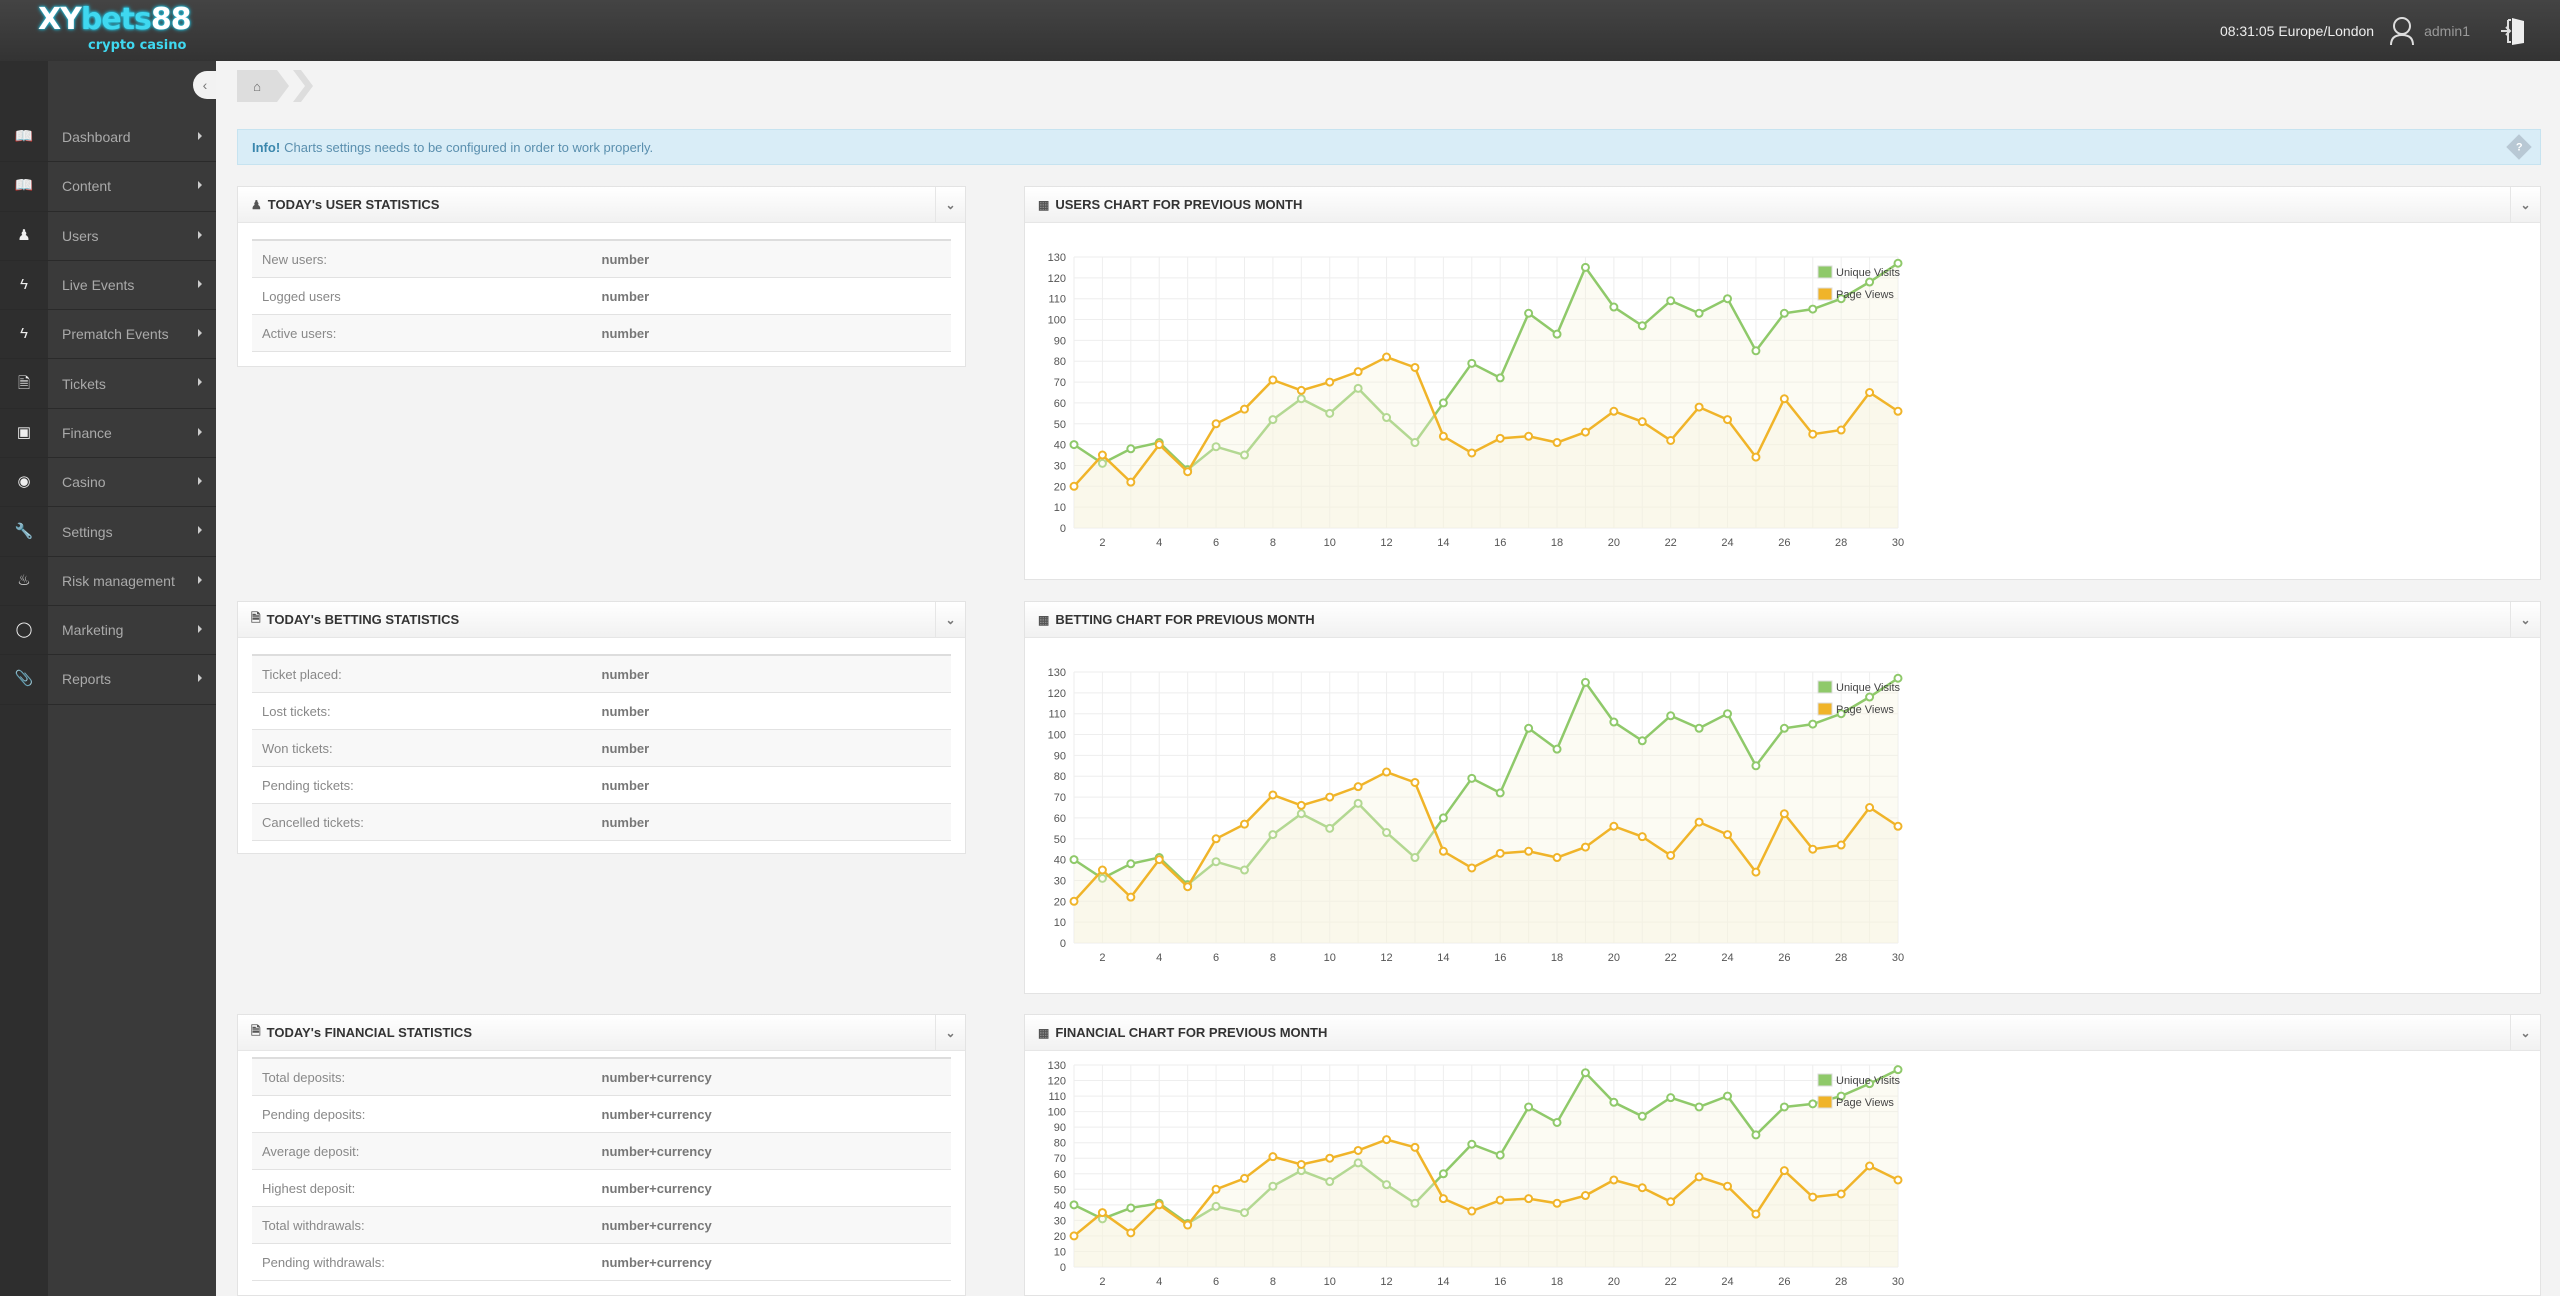  What do you see at coordinates (1057, 736) in the screenshot?
I see `y-tick-label: 100` at bounding box center [1057, 736].